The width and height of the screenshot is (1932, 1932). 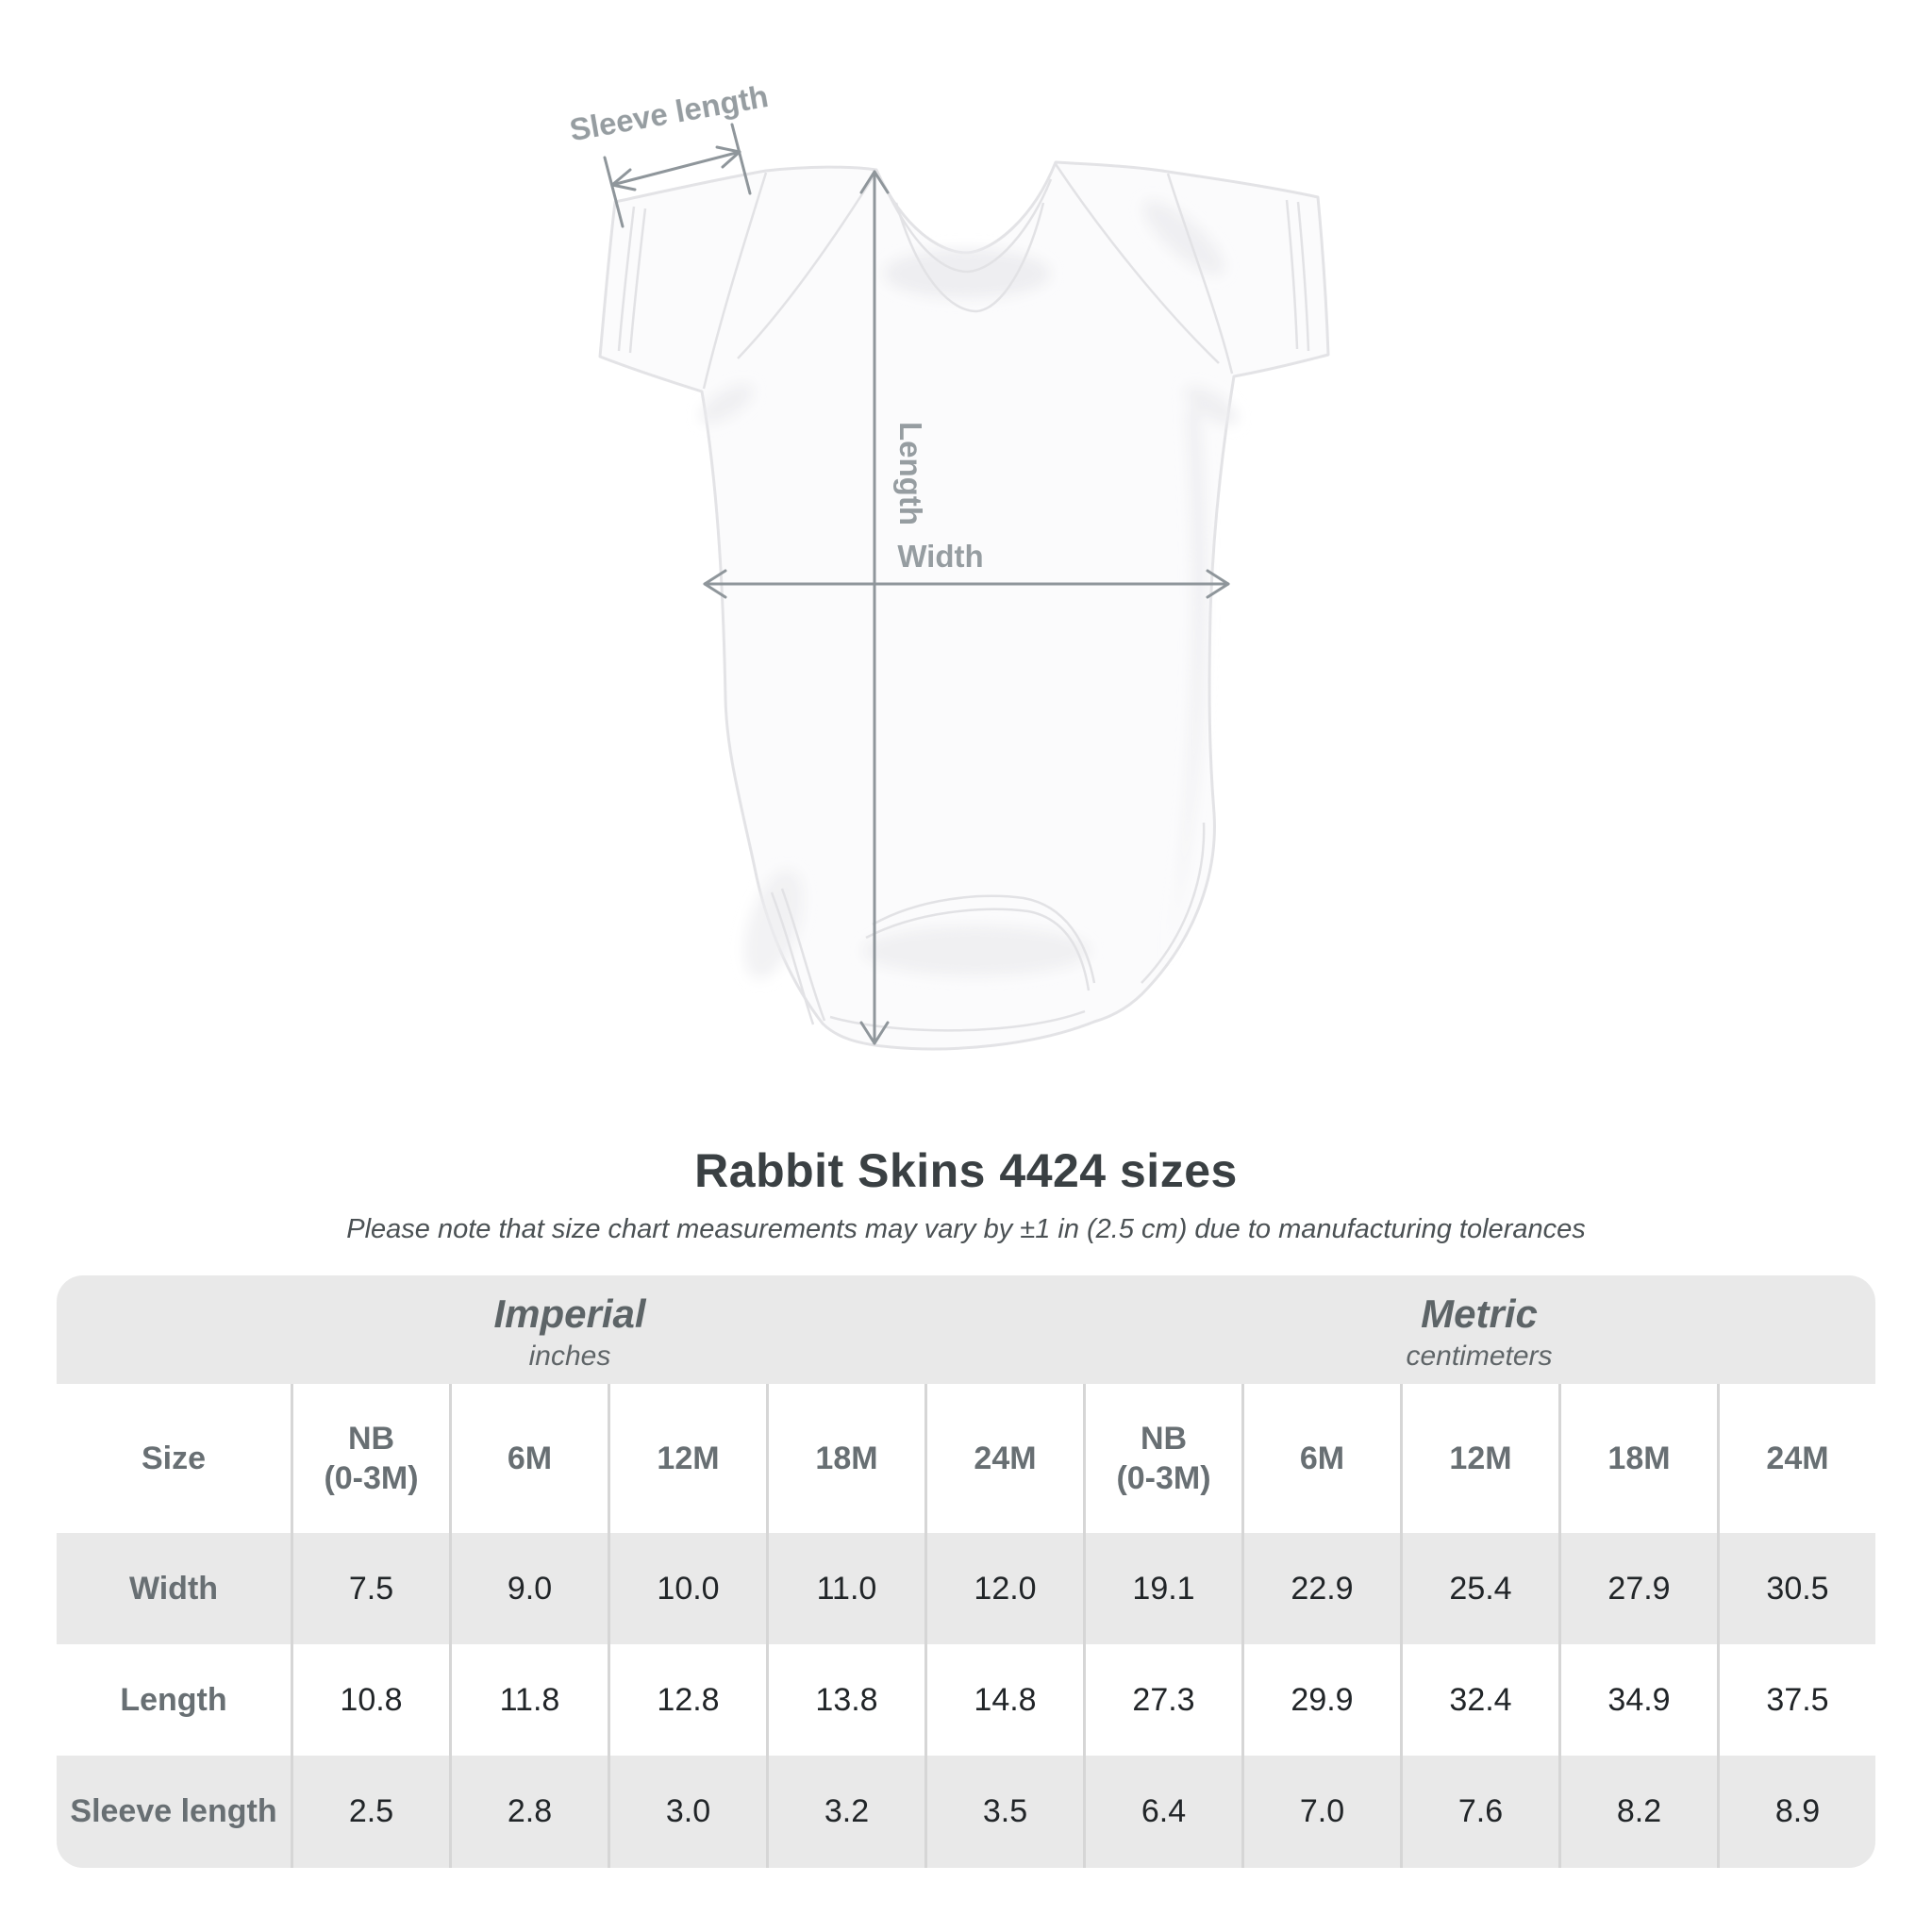 I want to click on unit-group-metric: Metric centimeters, so click(x=1479, y=1329).